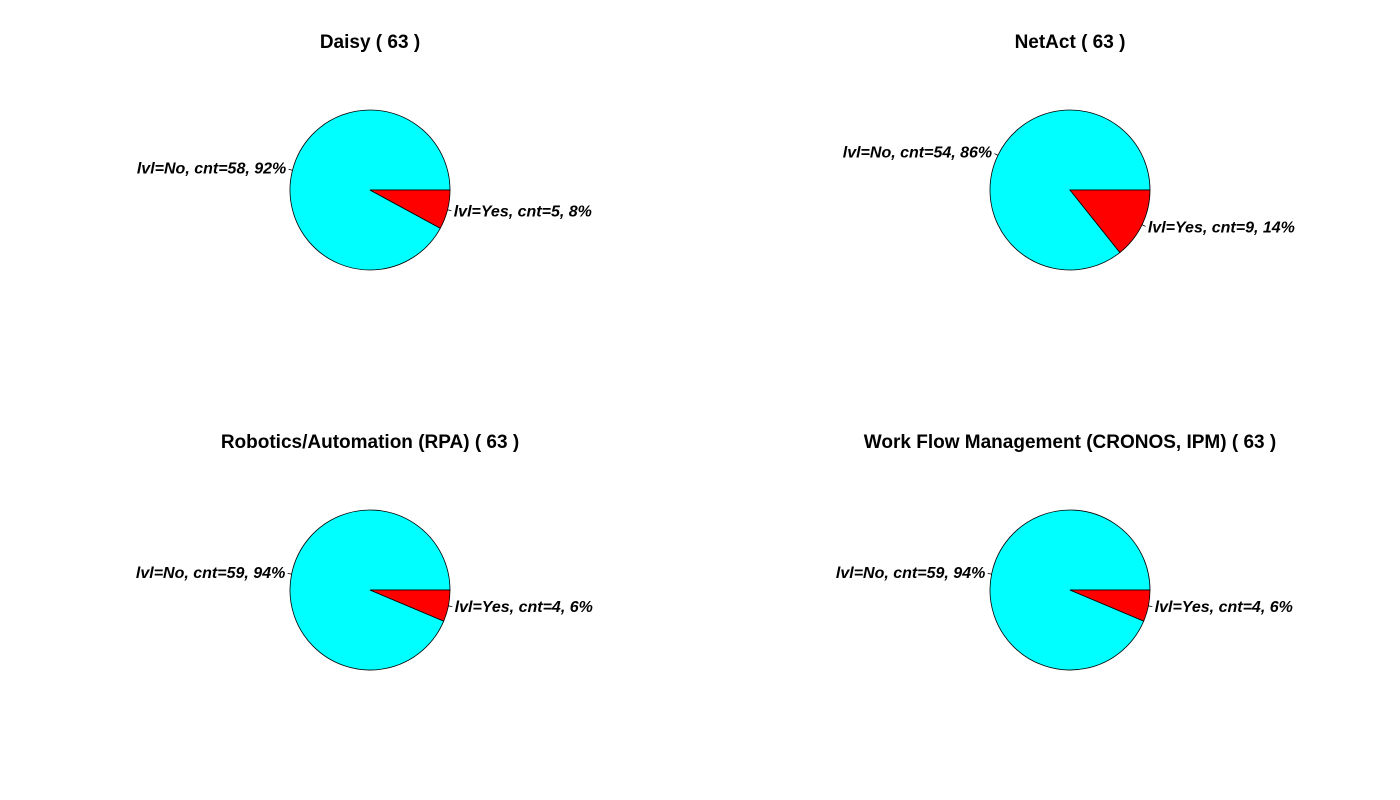  What do you see at coordinates (917, 153) in the screenshot?
I see `slice-label-no: lvl=No, cnt=54, 86%` at bounding box center [917, 153].